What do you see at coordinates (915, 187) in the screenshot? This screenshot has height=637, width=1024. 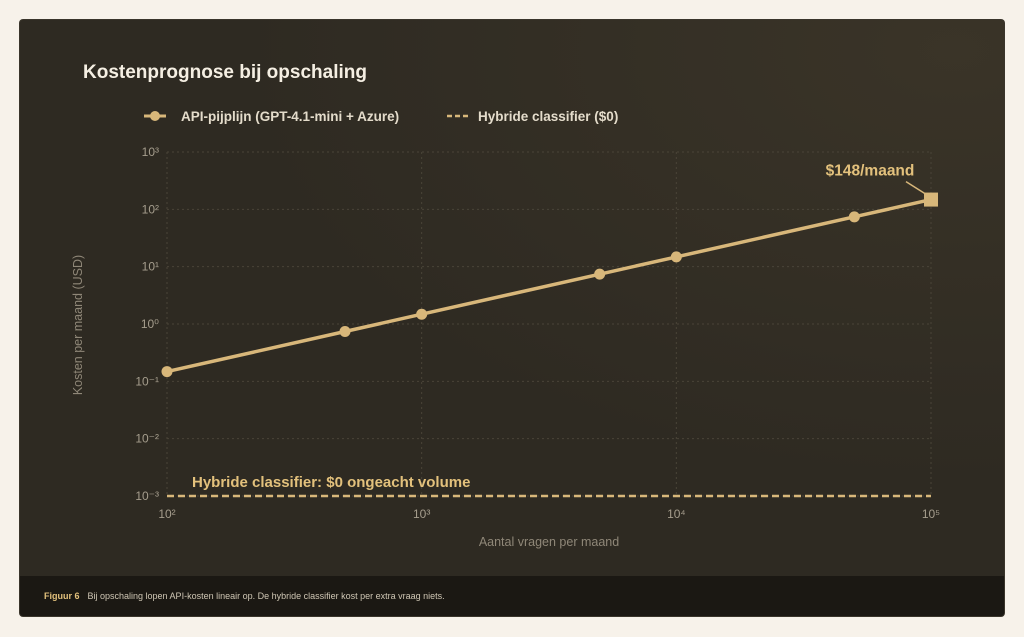 I see `callout-leader` at bounding box center [915, 187].